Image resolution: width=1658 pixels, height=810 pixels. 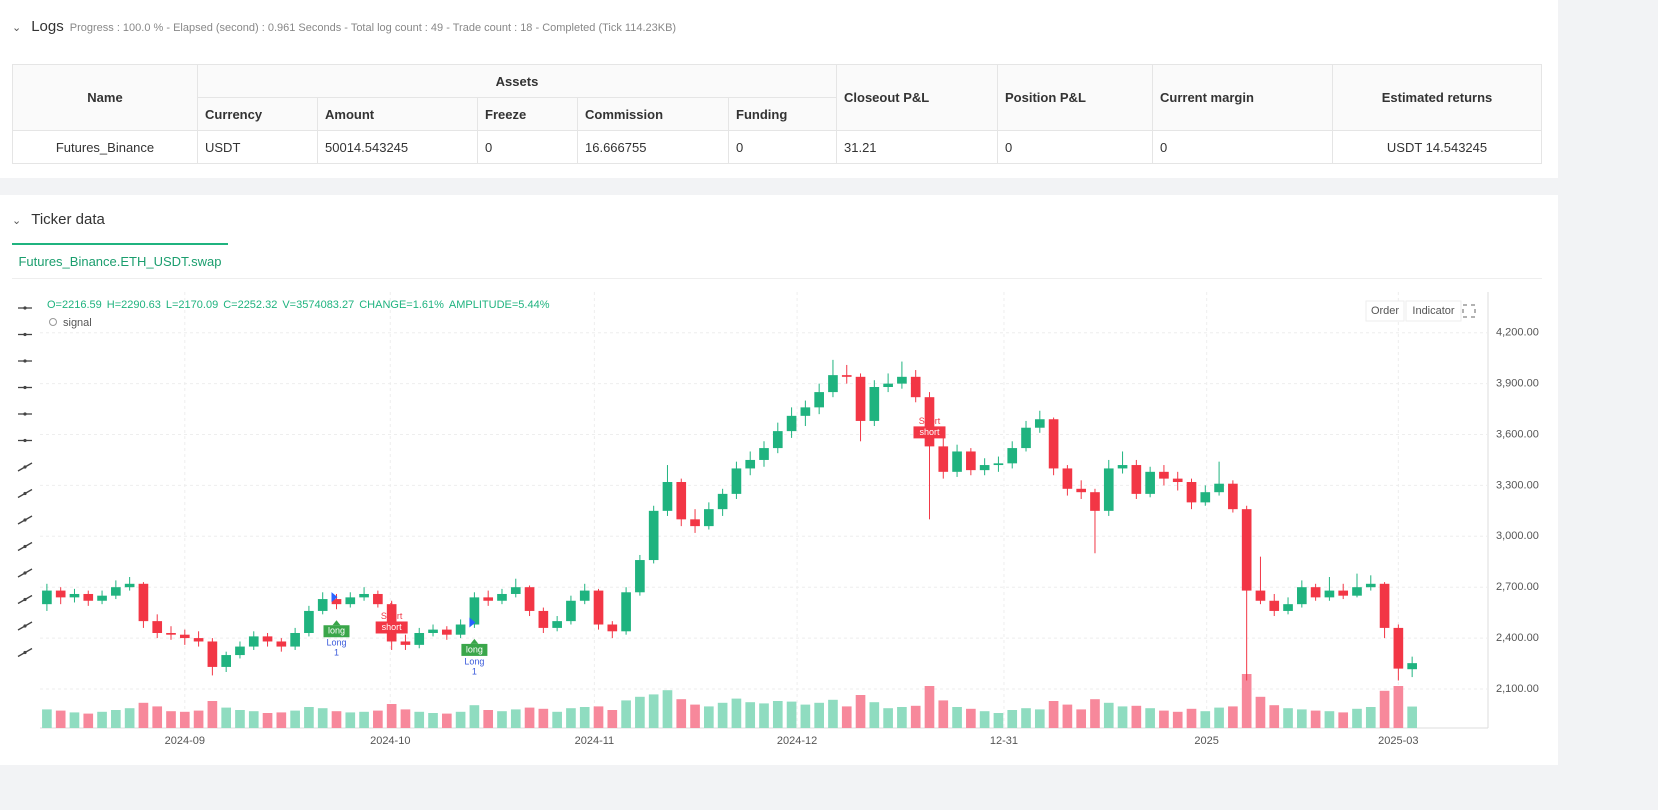 What do you see at coordinates (1469, 311) in the screenshot?
I see `fullscreen-button` at bounding box center [1469, 311].